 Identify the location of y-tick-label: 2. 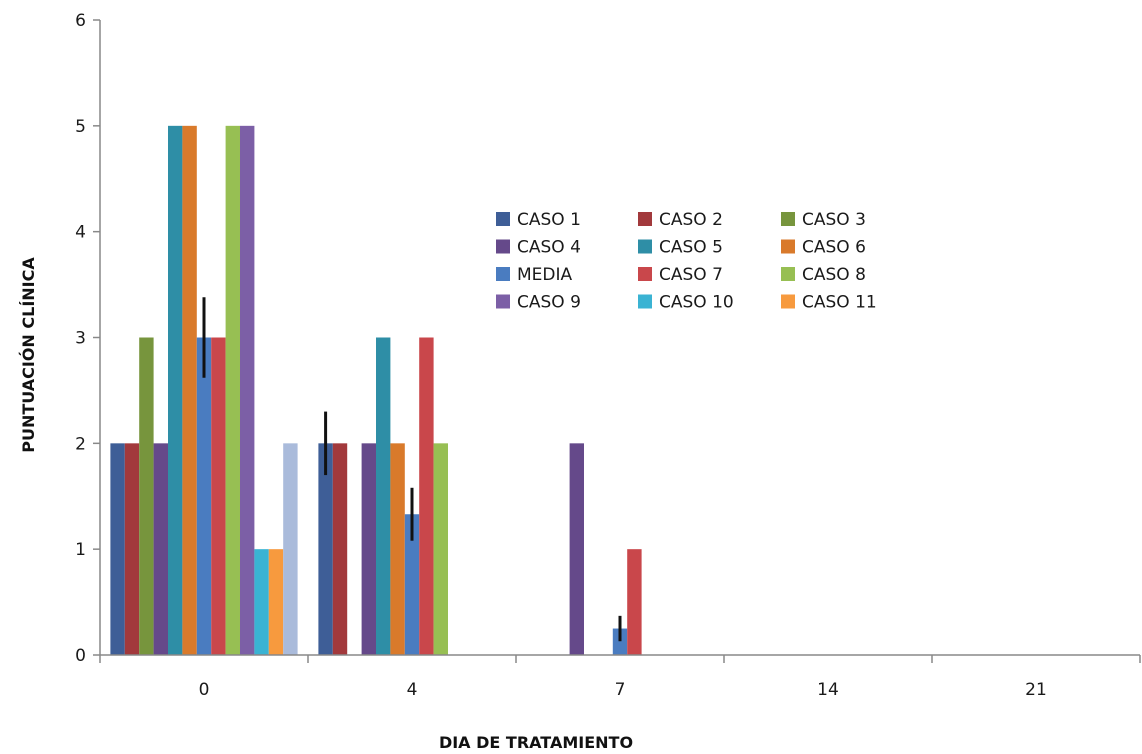
(80, 444).